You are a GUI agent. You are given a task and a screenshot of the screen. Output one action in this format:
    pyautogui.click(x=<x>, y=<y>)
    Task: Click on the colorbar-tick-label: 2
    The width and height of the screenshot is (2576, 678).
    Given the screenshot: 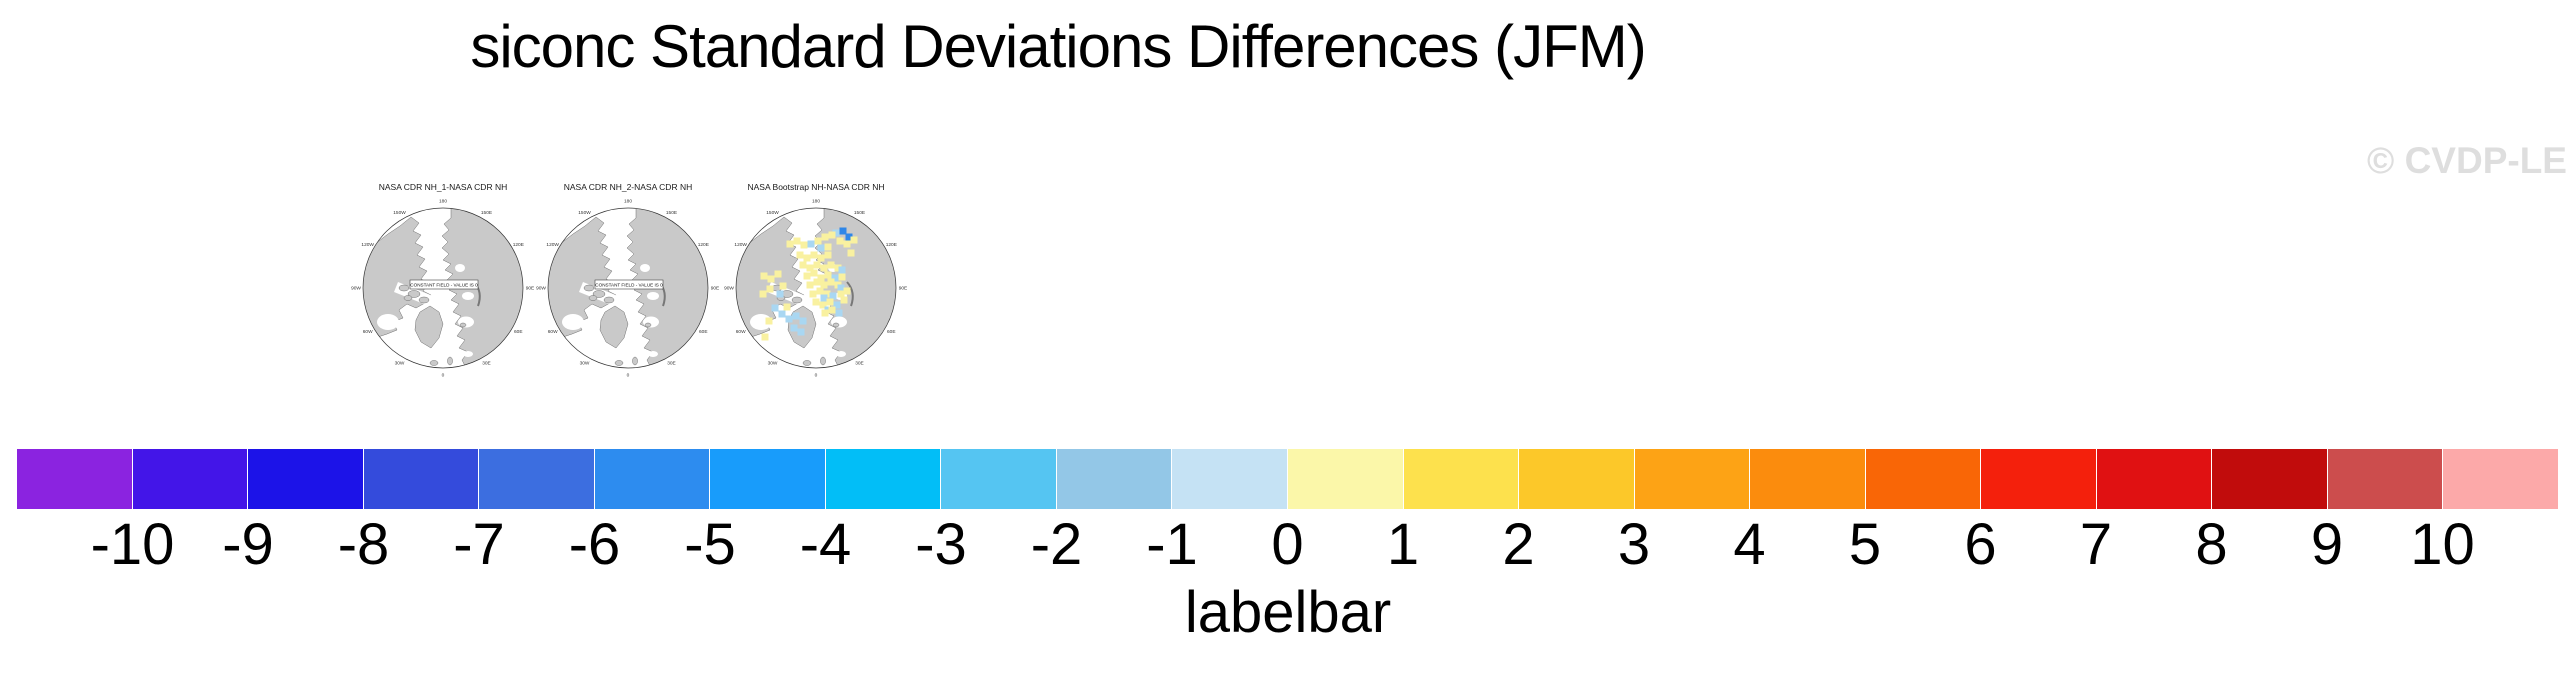 What is the action you would take?
    pyautogui.click(x=1518, y=544)
    